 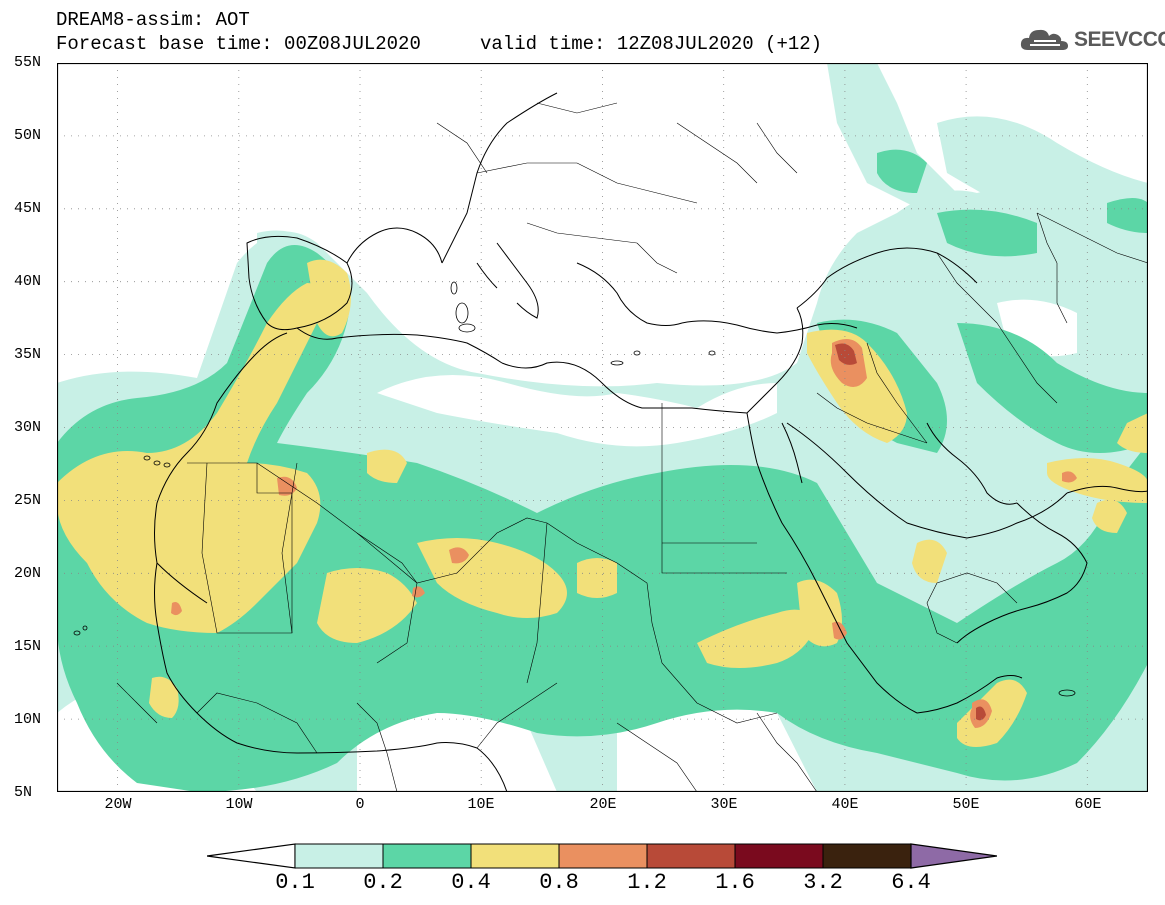 What do you see at coordinates (28, 354) in the screenshot?
I see `lat-label: 35N` at bounding box center [28, 354].